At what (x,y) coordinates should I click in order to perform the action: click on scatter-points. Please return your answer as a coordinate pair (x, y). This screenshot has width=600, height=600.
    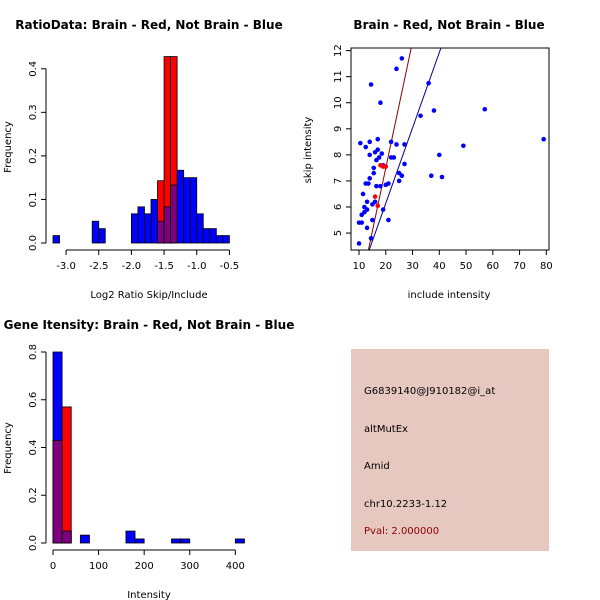
    Looking at the image, I should click on (451, 151).